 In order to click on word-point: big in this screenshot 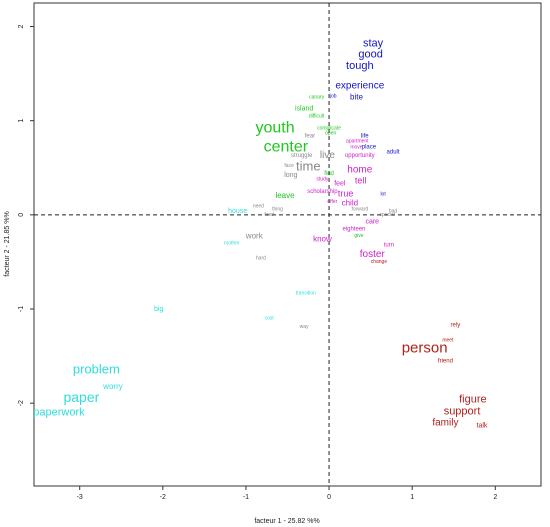, I will do `click(158, 309)`.